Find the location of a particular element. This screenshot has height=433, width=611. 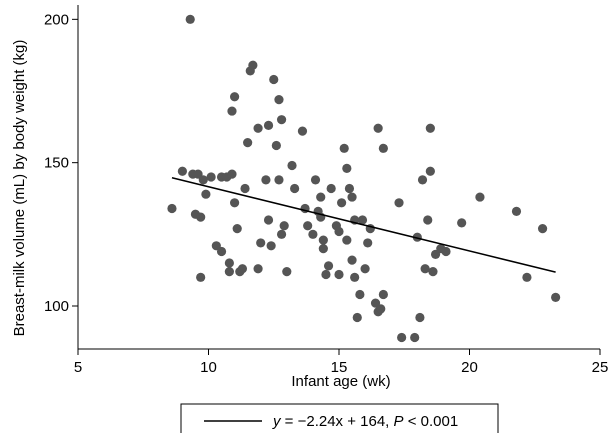

fit-line is located at coordinates (363, 225).